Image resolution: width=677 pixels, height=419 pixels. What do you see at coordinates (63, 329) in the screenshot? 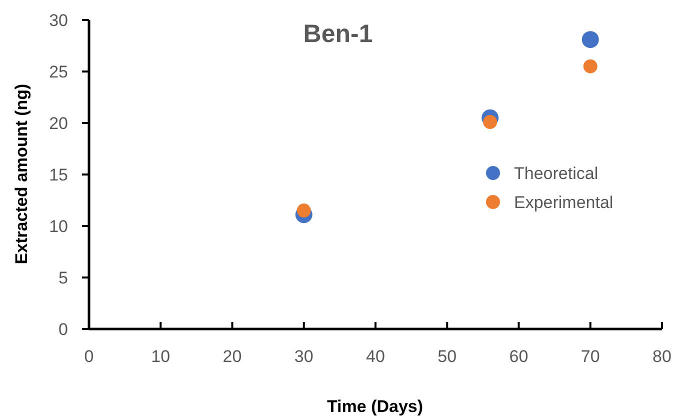
I see `y-tick-label: 0` at bounding box center [63, 329].